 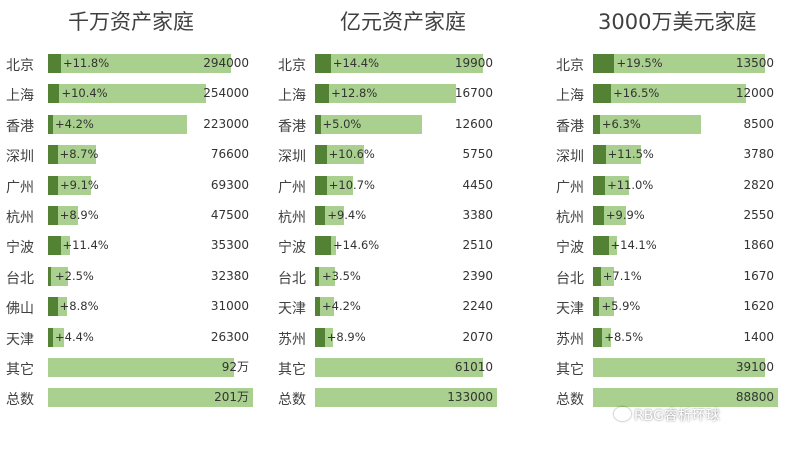 What do you see at coordinates (758, 336) in the screenshot?
I see `value-label: 1400` at bounding box center [758, 336].